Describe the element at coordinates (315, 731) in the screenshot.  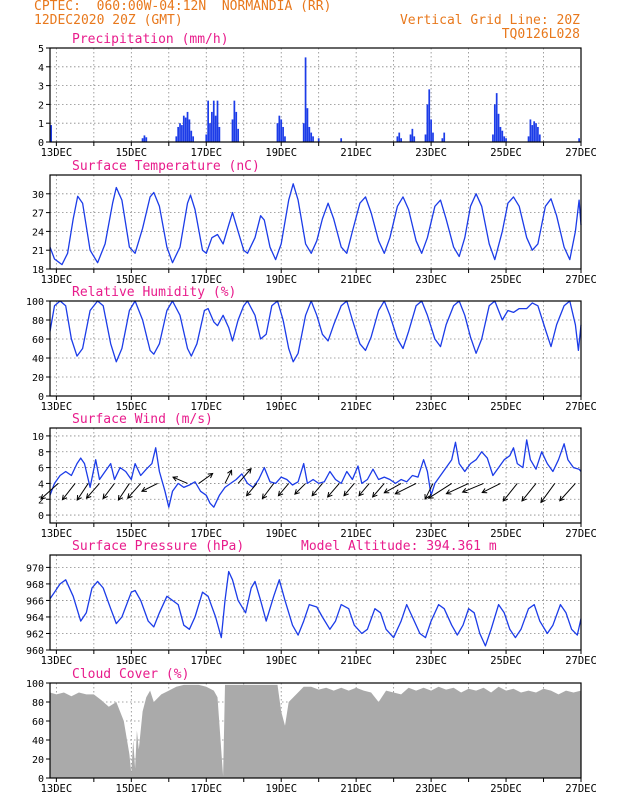
I see `cloud-area` at that location.